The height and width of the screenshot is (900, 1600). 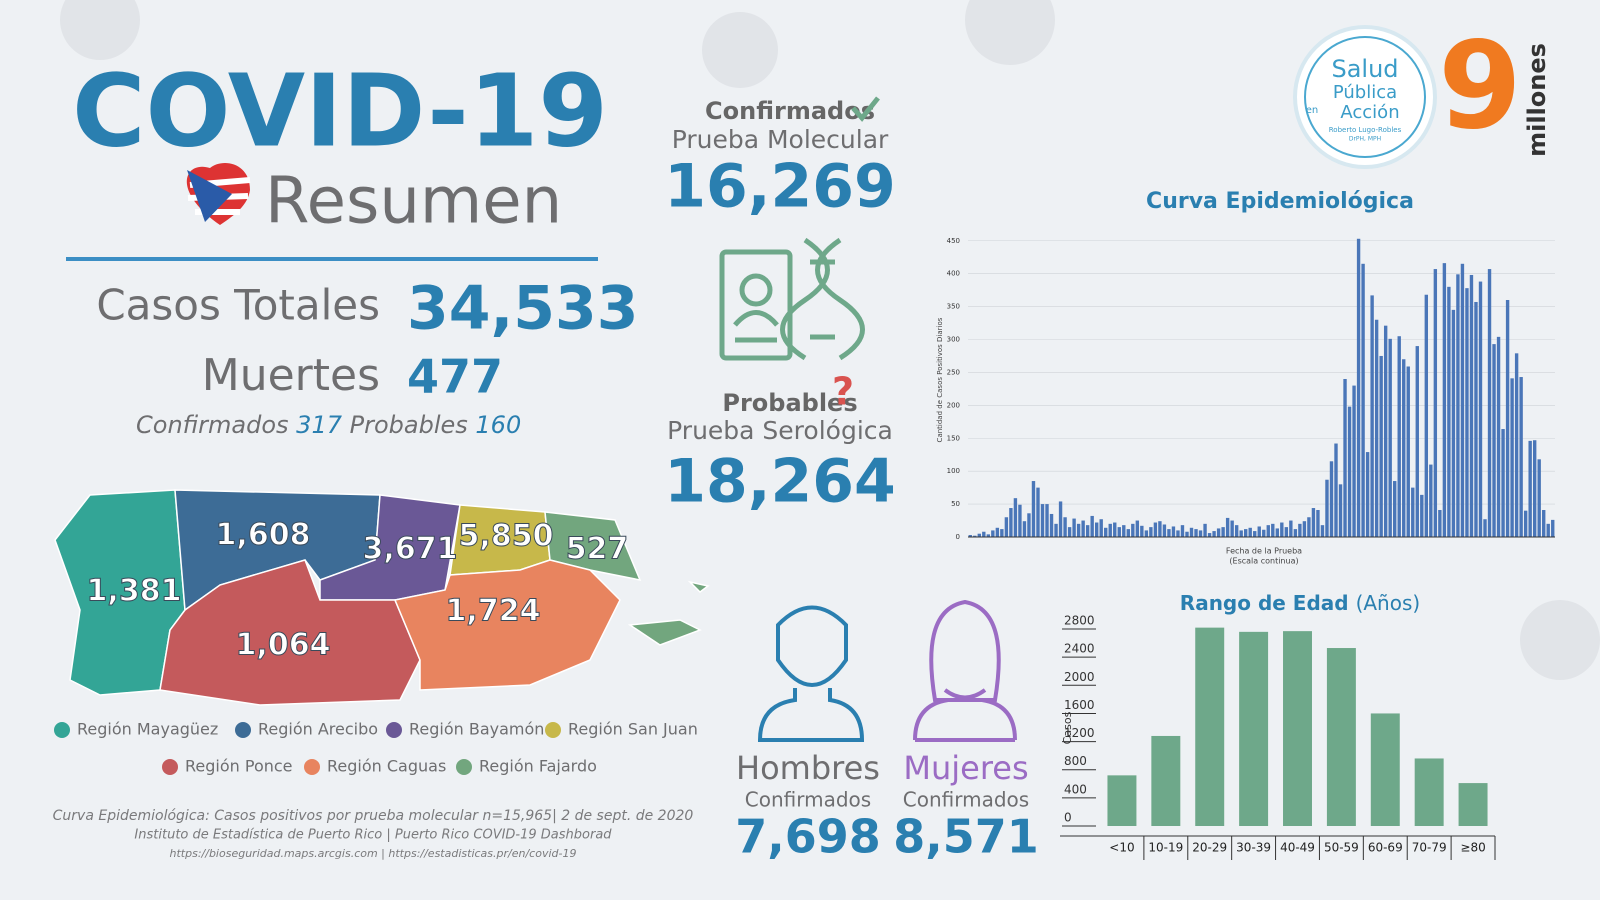 I want to click on region-value: 527, so click(x=597, y=549).